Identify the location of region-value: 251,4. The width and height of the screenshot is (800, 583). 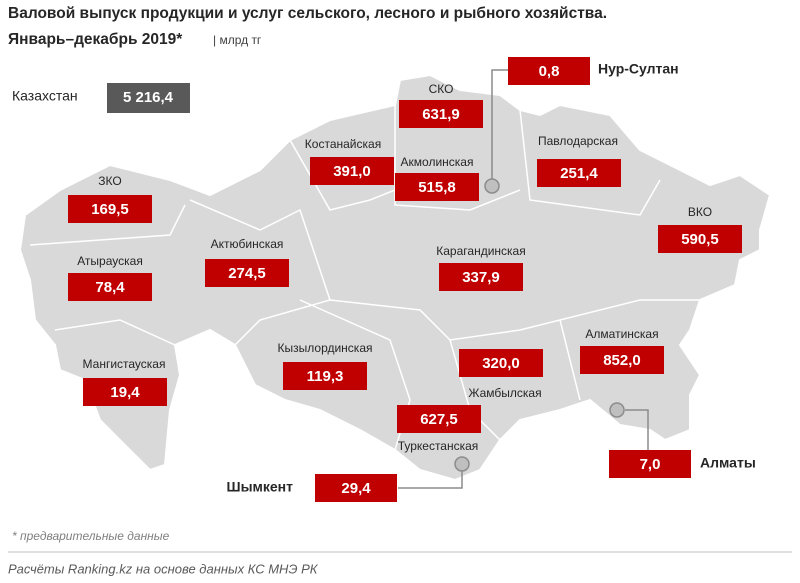
(579, 173).